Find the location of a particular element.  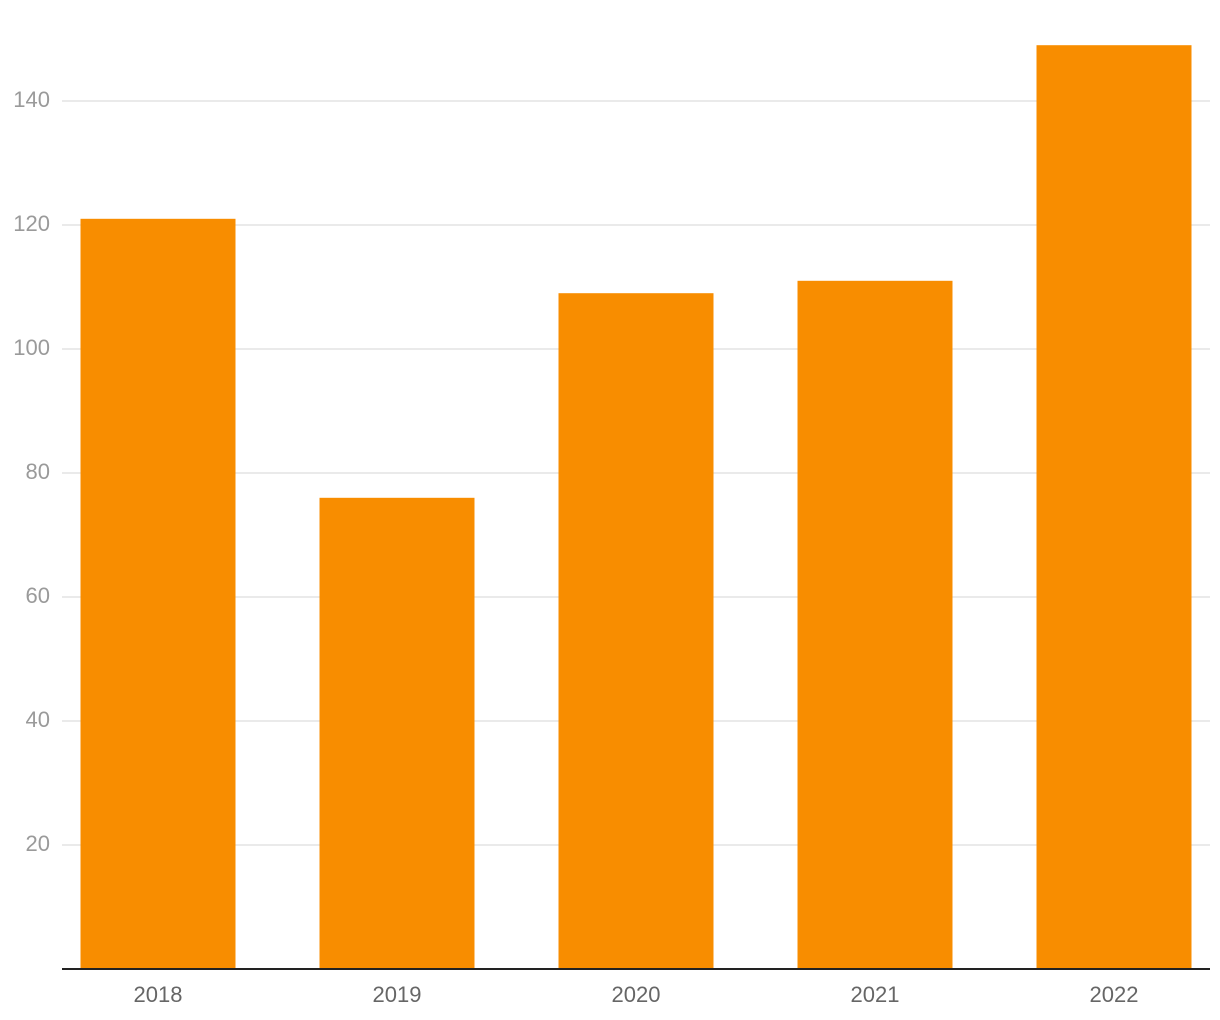

y-tick-label: 40 is located at coordinates (38, 719).